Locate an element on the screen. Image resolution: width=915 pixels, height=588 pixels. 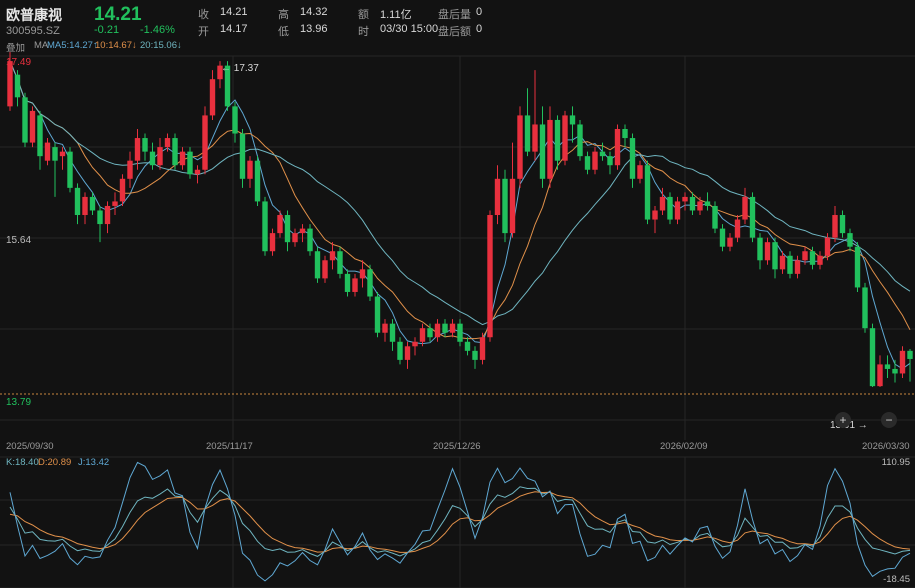
zoom-out-button: − is located at coordinates (889, 420).